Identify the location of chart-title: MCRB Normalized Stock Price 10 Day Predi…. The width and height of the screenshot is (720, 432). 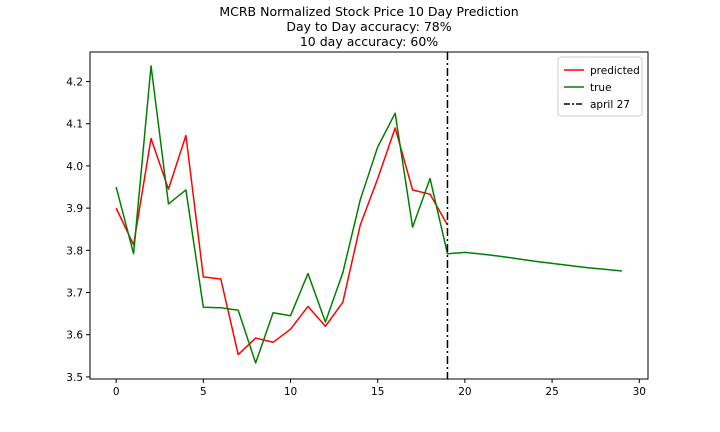
(369, 11).